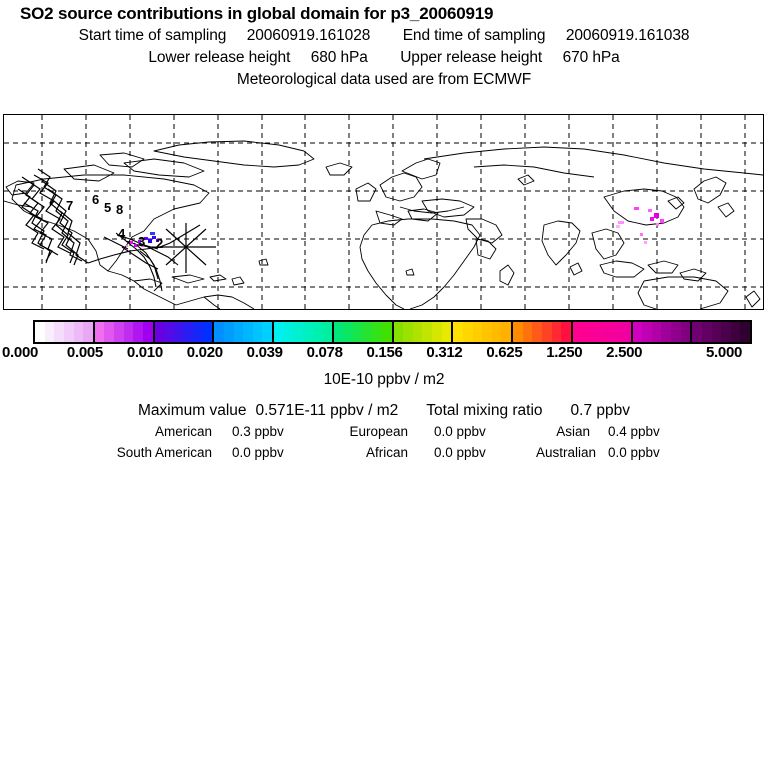  Describe the element at coordinates (474, 35) in the screenshot. I see `end-time-label: End time of sampling` at that location.